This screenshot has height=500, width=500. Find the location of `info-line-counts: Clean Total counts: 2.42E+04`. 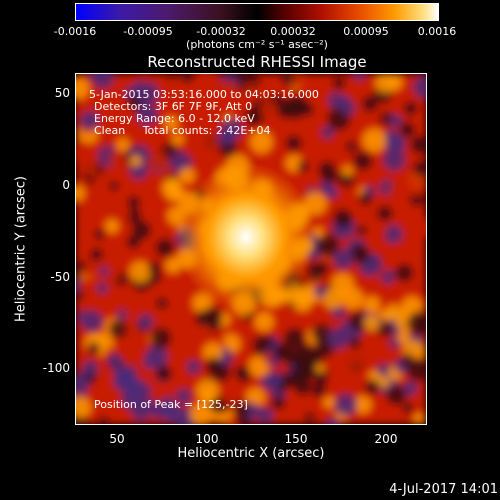

info-line-counts: Clean Total counts: 2.42E+04 is located at coordinates (182, 130).